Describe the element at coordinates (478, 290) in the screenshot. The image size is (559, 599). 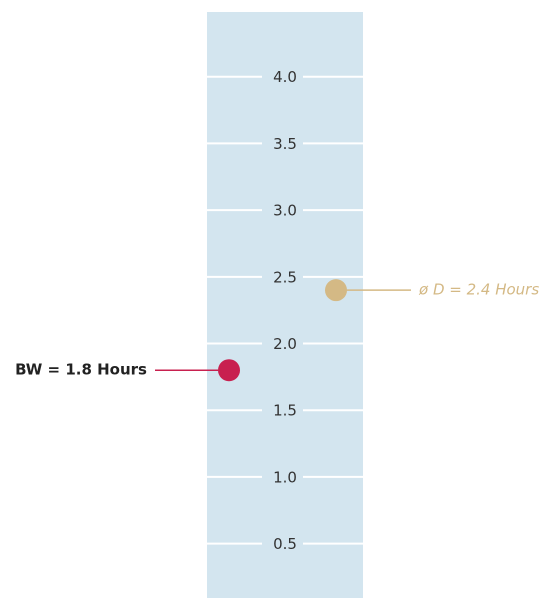
I see `dot-label: ø D = 2.4 Hours` at that location.